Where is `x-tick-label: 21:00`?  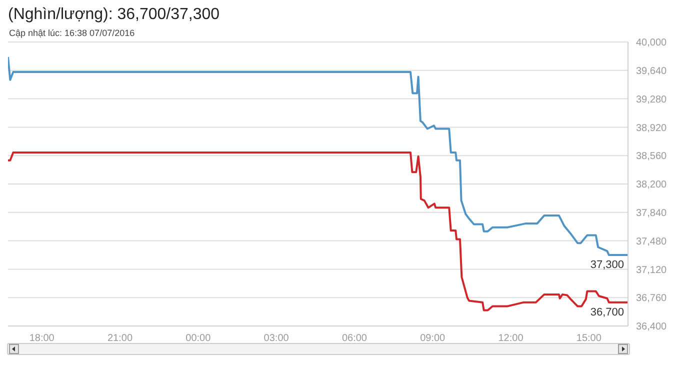 x-tick-label: 21:00 is located at coordinates (120, 338).